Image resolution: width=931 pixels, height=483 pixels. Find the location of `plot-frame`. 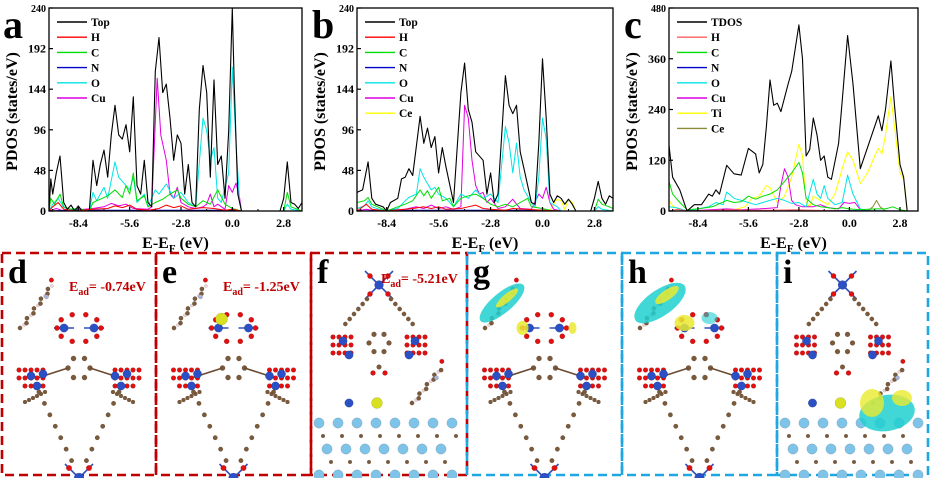

plot-frame is located at coordinates (175, 109).